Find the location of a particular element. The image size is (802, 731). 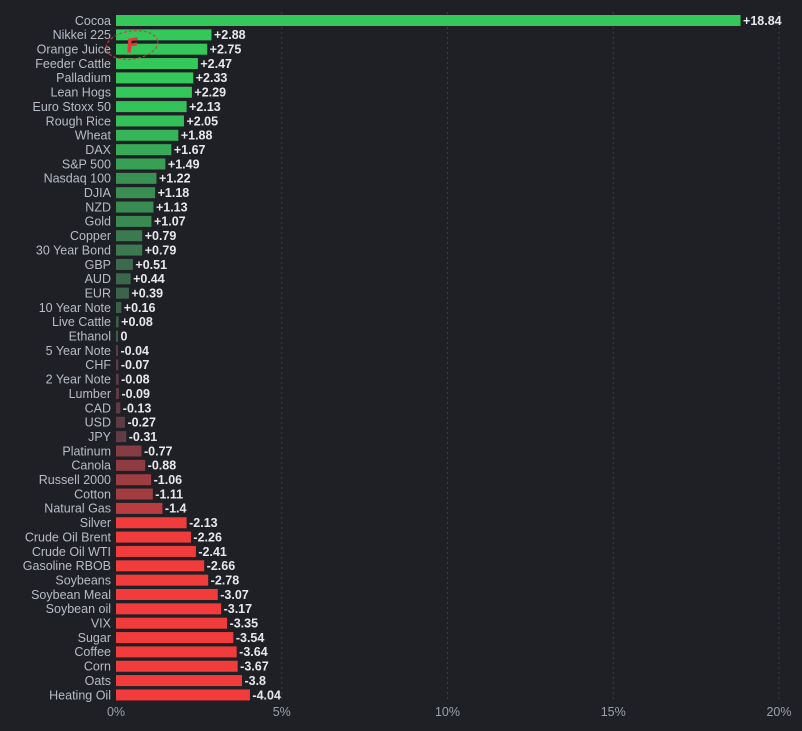

category-label: CHF is located at coordinates (98, 365).